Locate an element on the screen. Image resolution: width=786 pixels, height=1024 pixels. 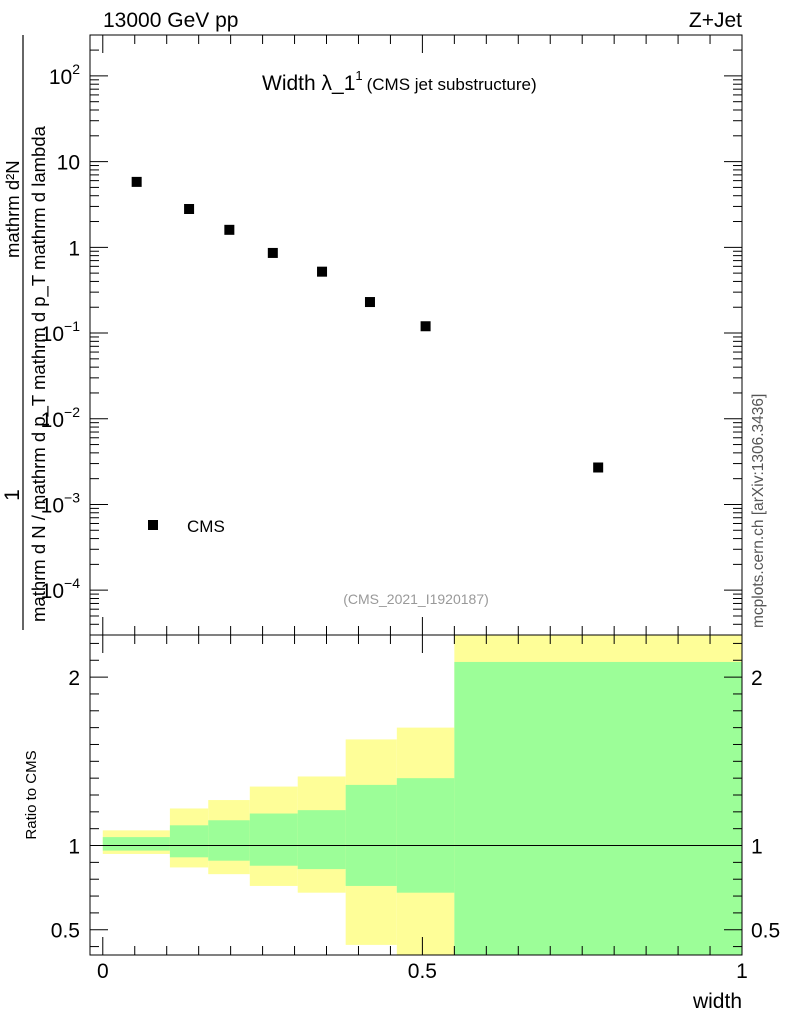
tick-label-base: 1 is located at coordinates (74, 248).